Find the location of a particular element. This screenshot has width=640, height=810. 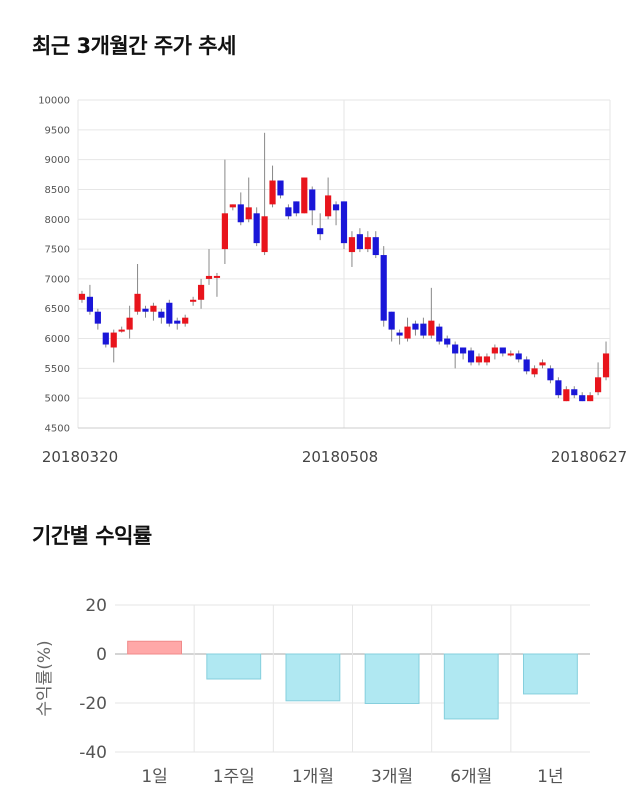

y-axis-label: 수익률(%) is located at coordinates (45, 678).